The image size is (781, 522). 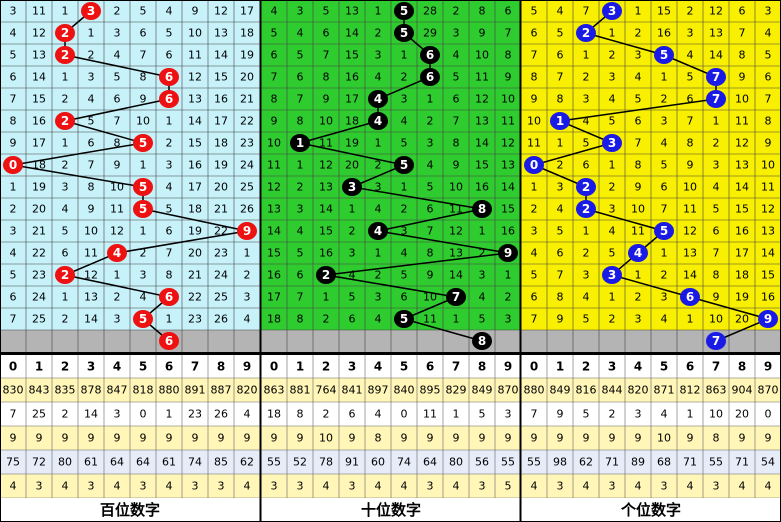 What do you see at coordinates (143, 414) in the screenshot?
I see `stat-value: 0` at bounding box center [143, 414].